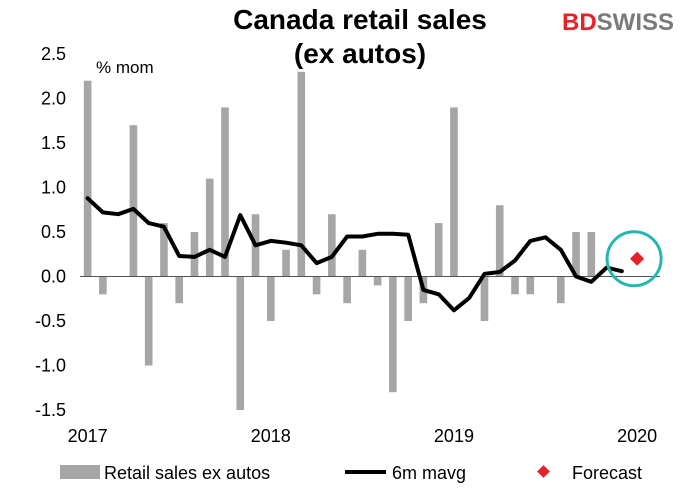 The width and height of the screenshot is (700, 500). I want to click on y-tick-label: 1.5, so click(53, 143).